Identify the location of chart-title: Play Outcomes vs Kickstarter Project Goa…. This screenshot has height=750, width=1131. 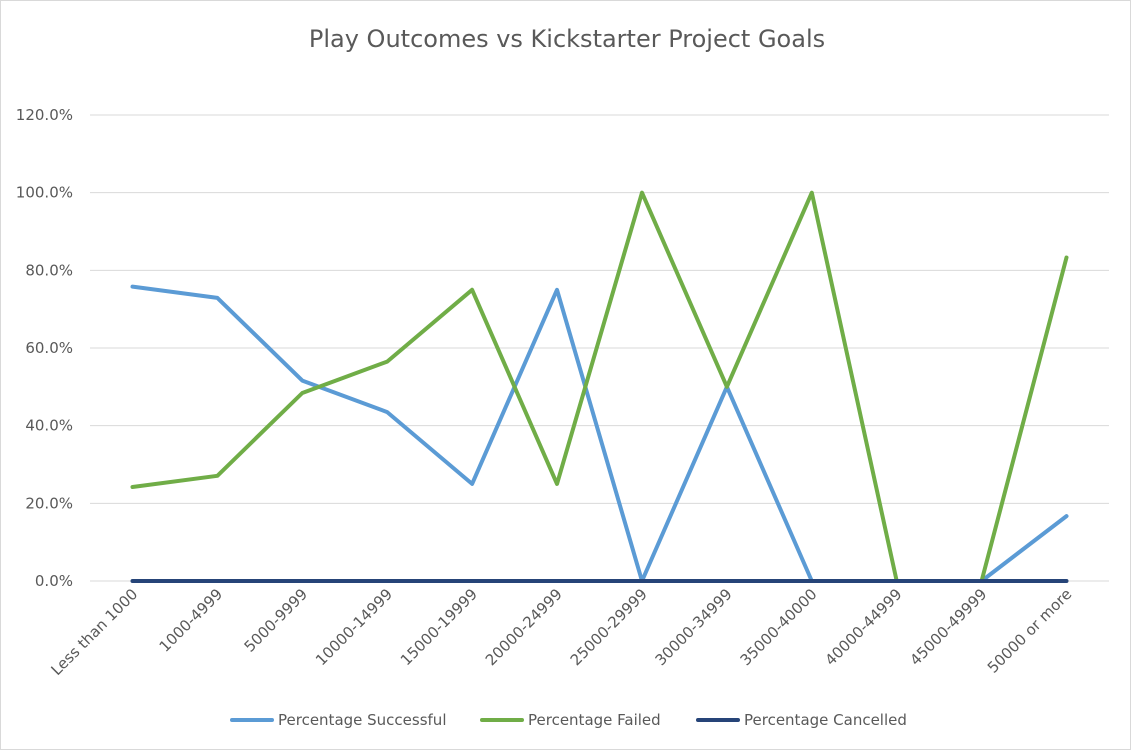
(567, 39).